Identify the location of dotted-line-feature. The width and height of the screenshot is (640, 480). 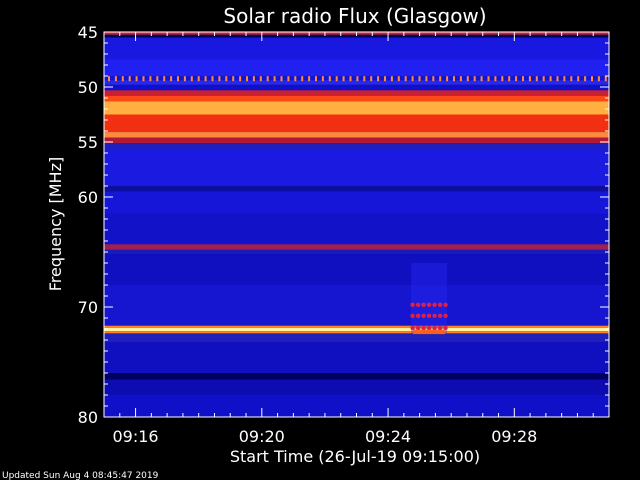
(357, 79).